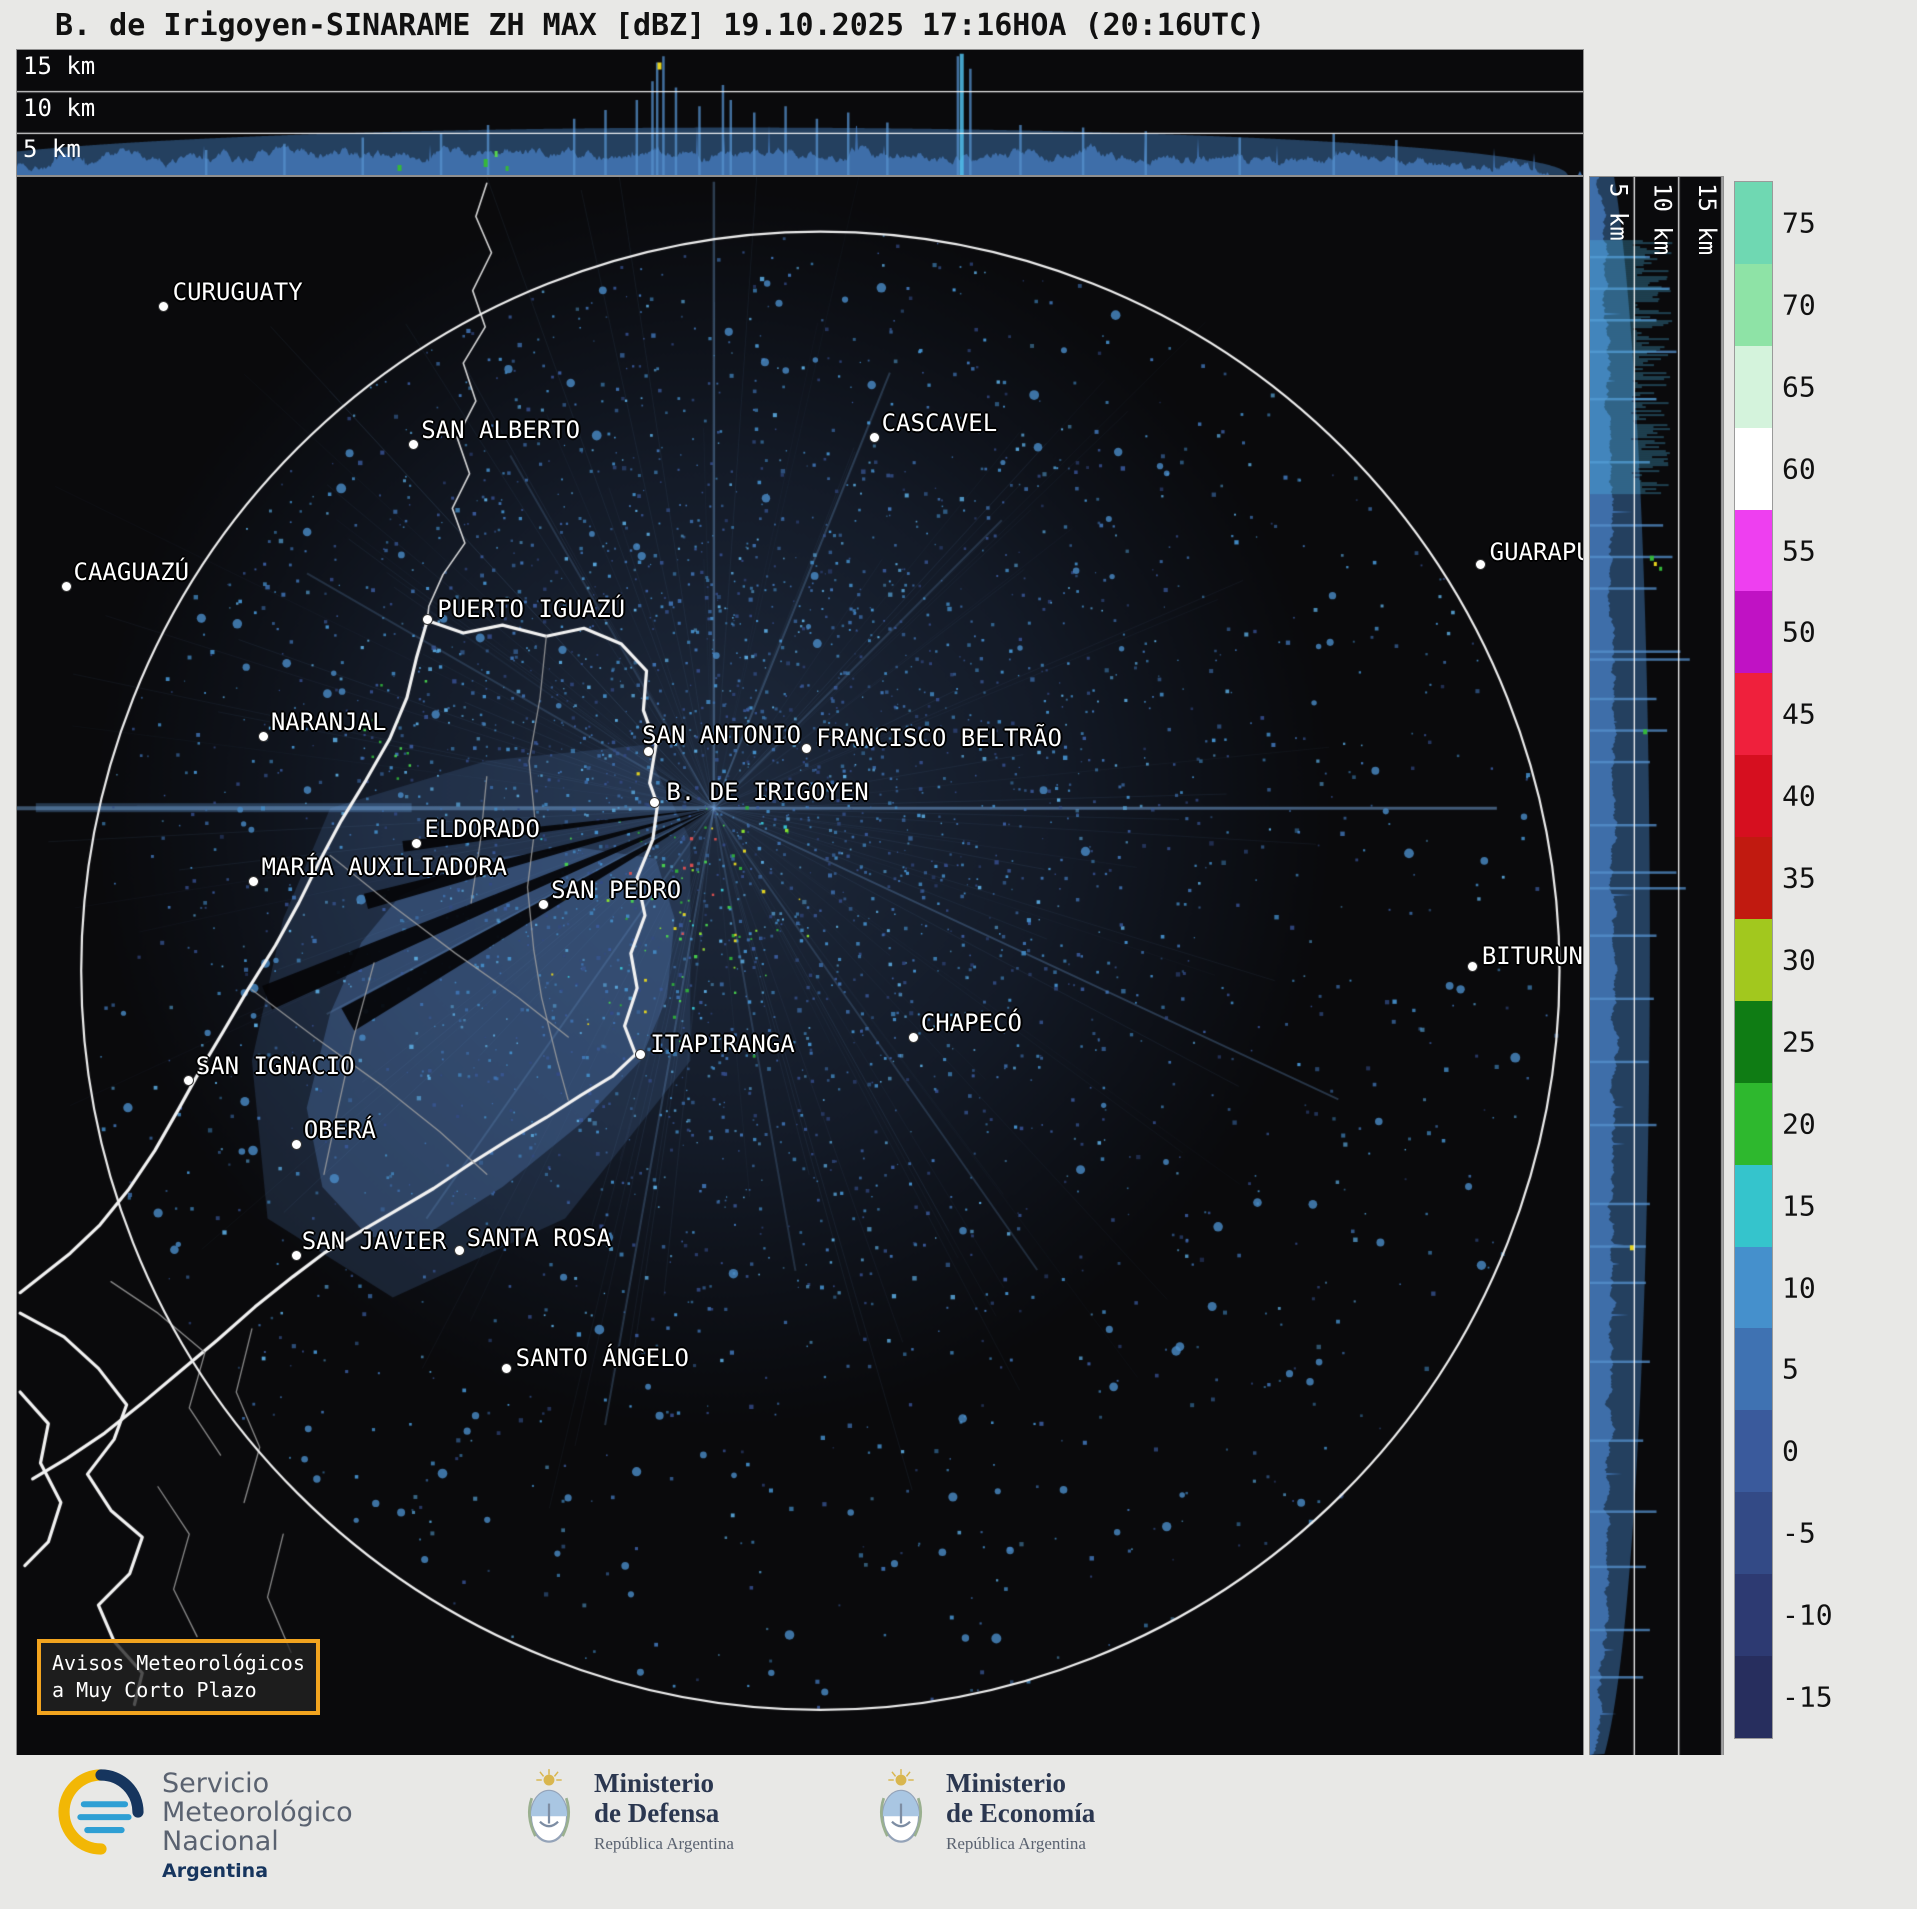  Describe the element at coordinates (328, 721) in the screenshot. I see `city-label: NARANJAL` at that location.